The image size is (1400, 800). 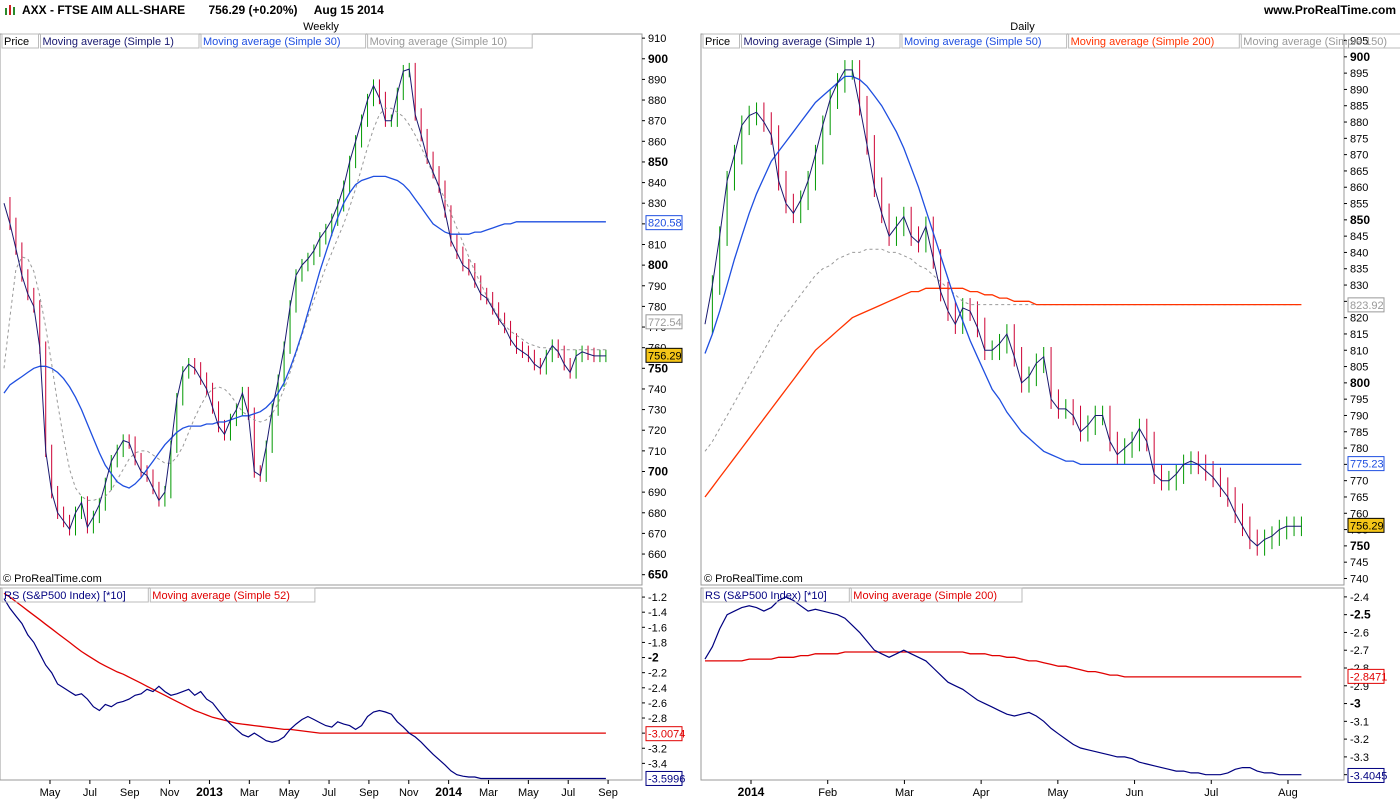 I want to click on weekly-price-legend-item-1: Moving average (Simple 1), so click(x=108, y=42).